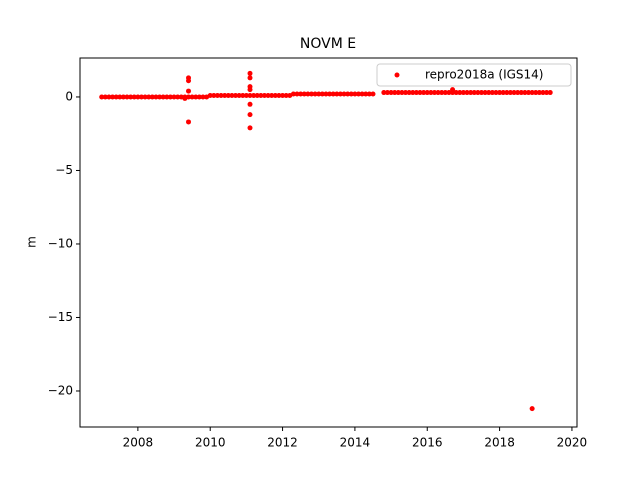  What do you see at coordinates (572, 443) in the screenshot?
I see `x-tick-label: 2020` at bounding box center [572, 443].